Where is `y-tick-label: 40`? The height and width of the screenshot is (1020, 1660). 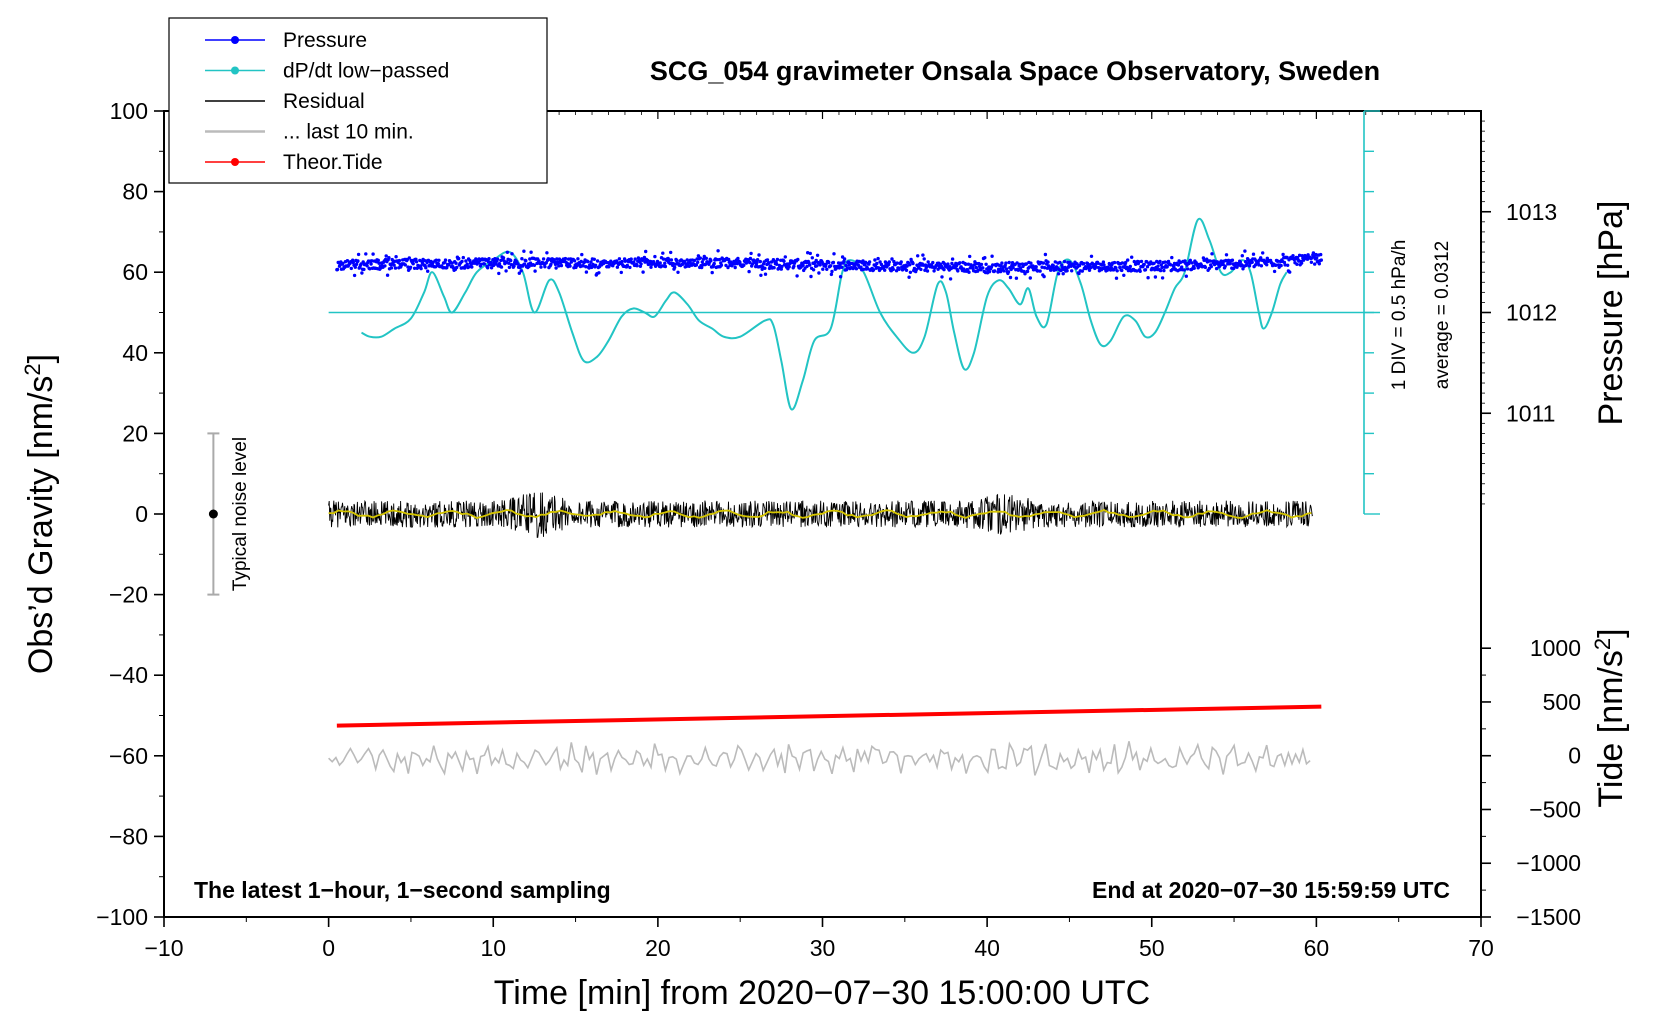
y-tick-label: 40 is located at coordinates (135, 353).